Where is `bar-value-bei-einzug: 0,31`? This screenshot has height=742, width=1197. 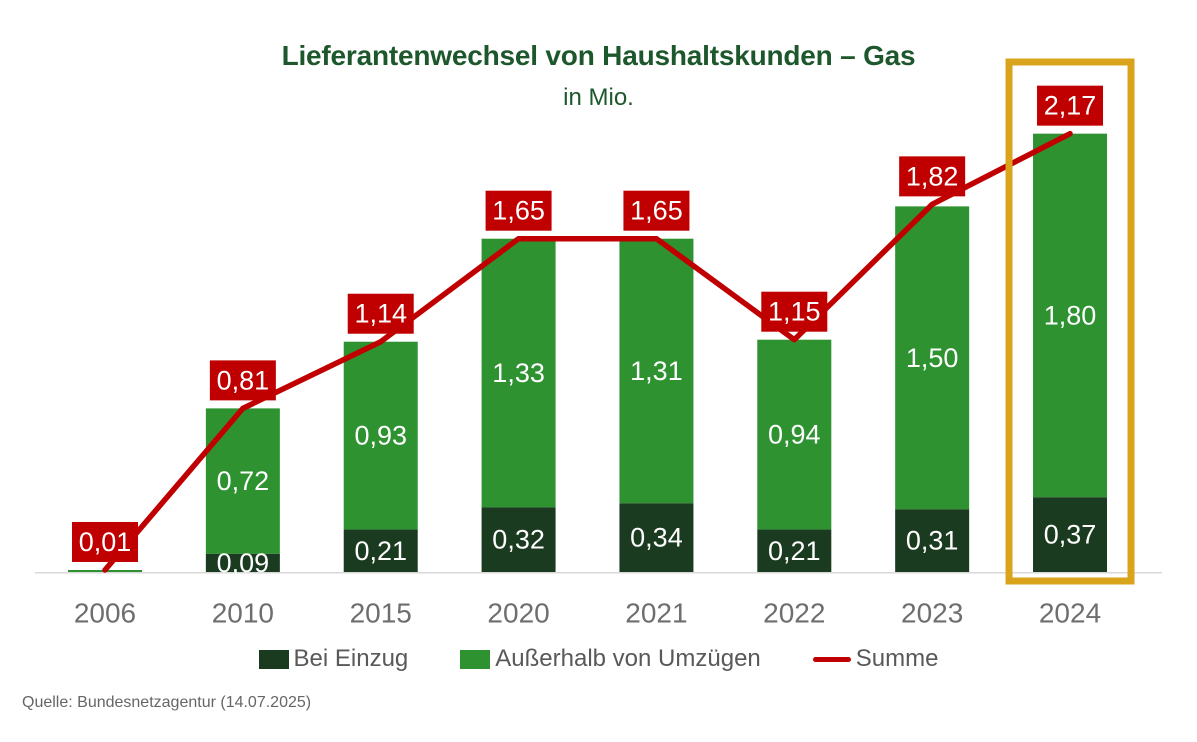
bar-value-bei-einzug: 0,31 is located at coordinates (932, 541).